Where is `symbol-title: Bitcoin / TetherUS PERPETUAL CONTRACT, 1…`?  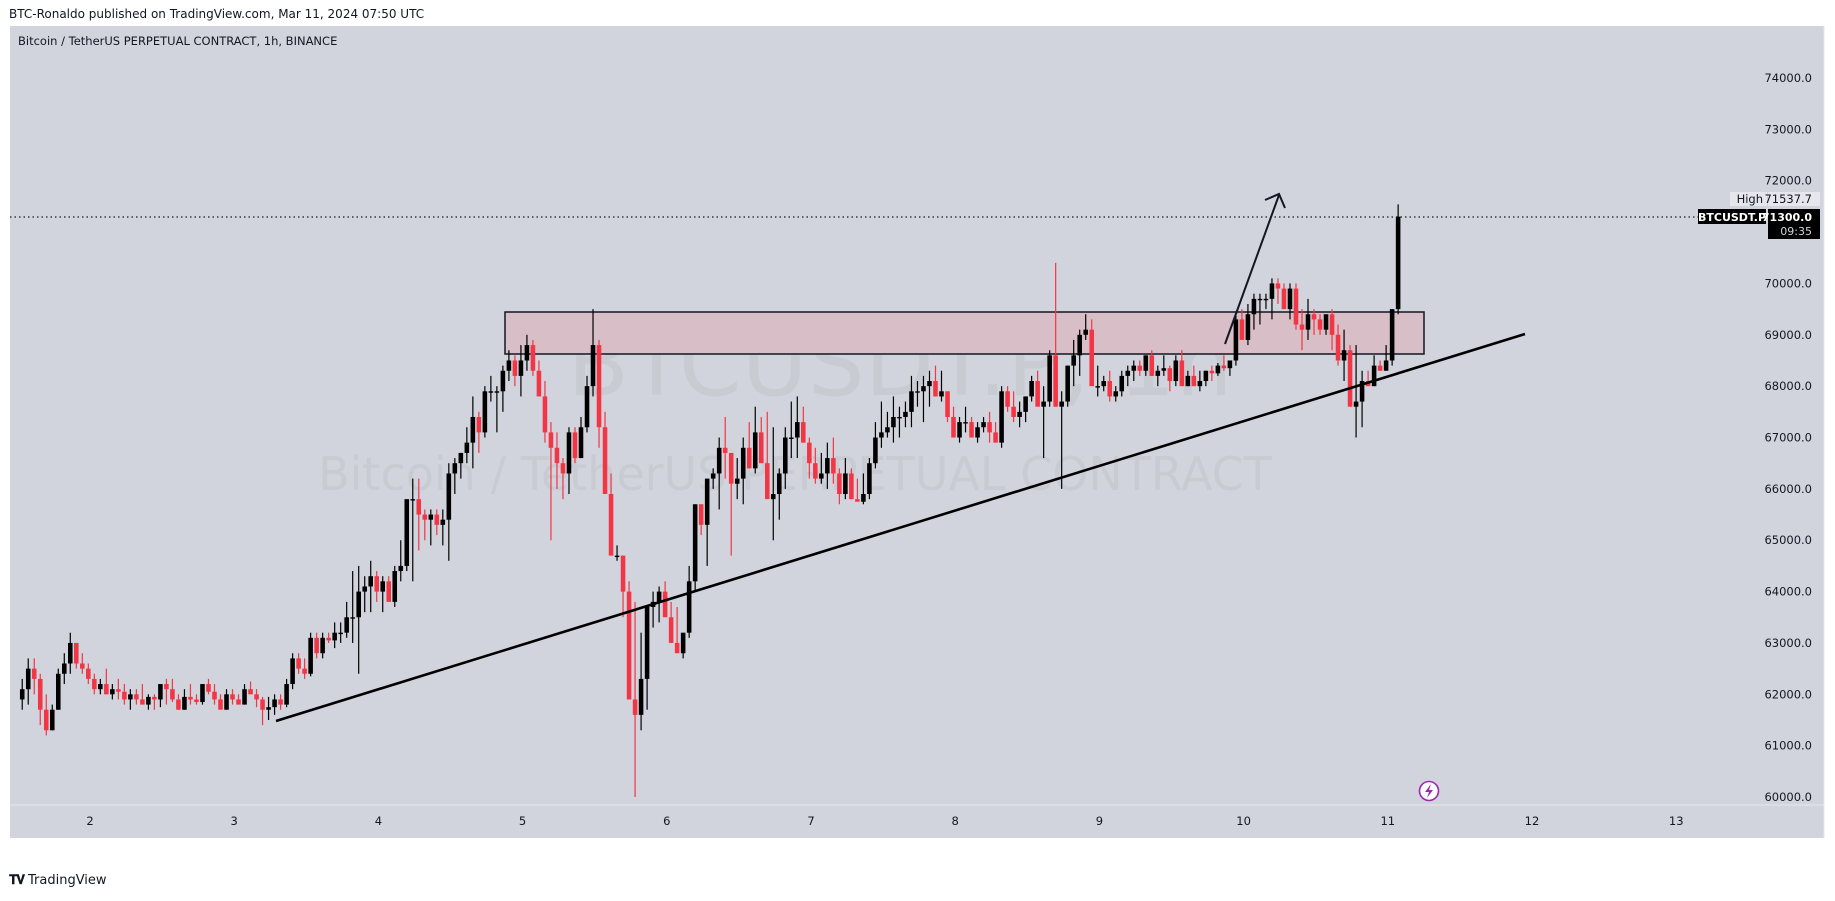 symbol-title: Bitcoin / TetherUS PERPETUAL CONTRACT, 1… is located at coordinates (178, 41).